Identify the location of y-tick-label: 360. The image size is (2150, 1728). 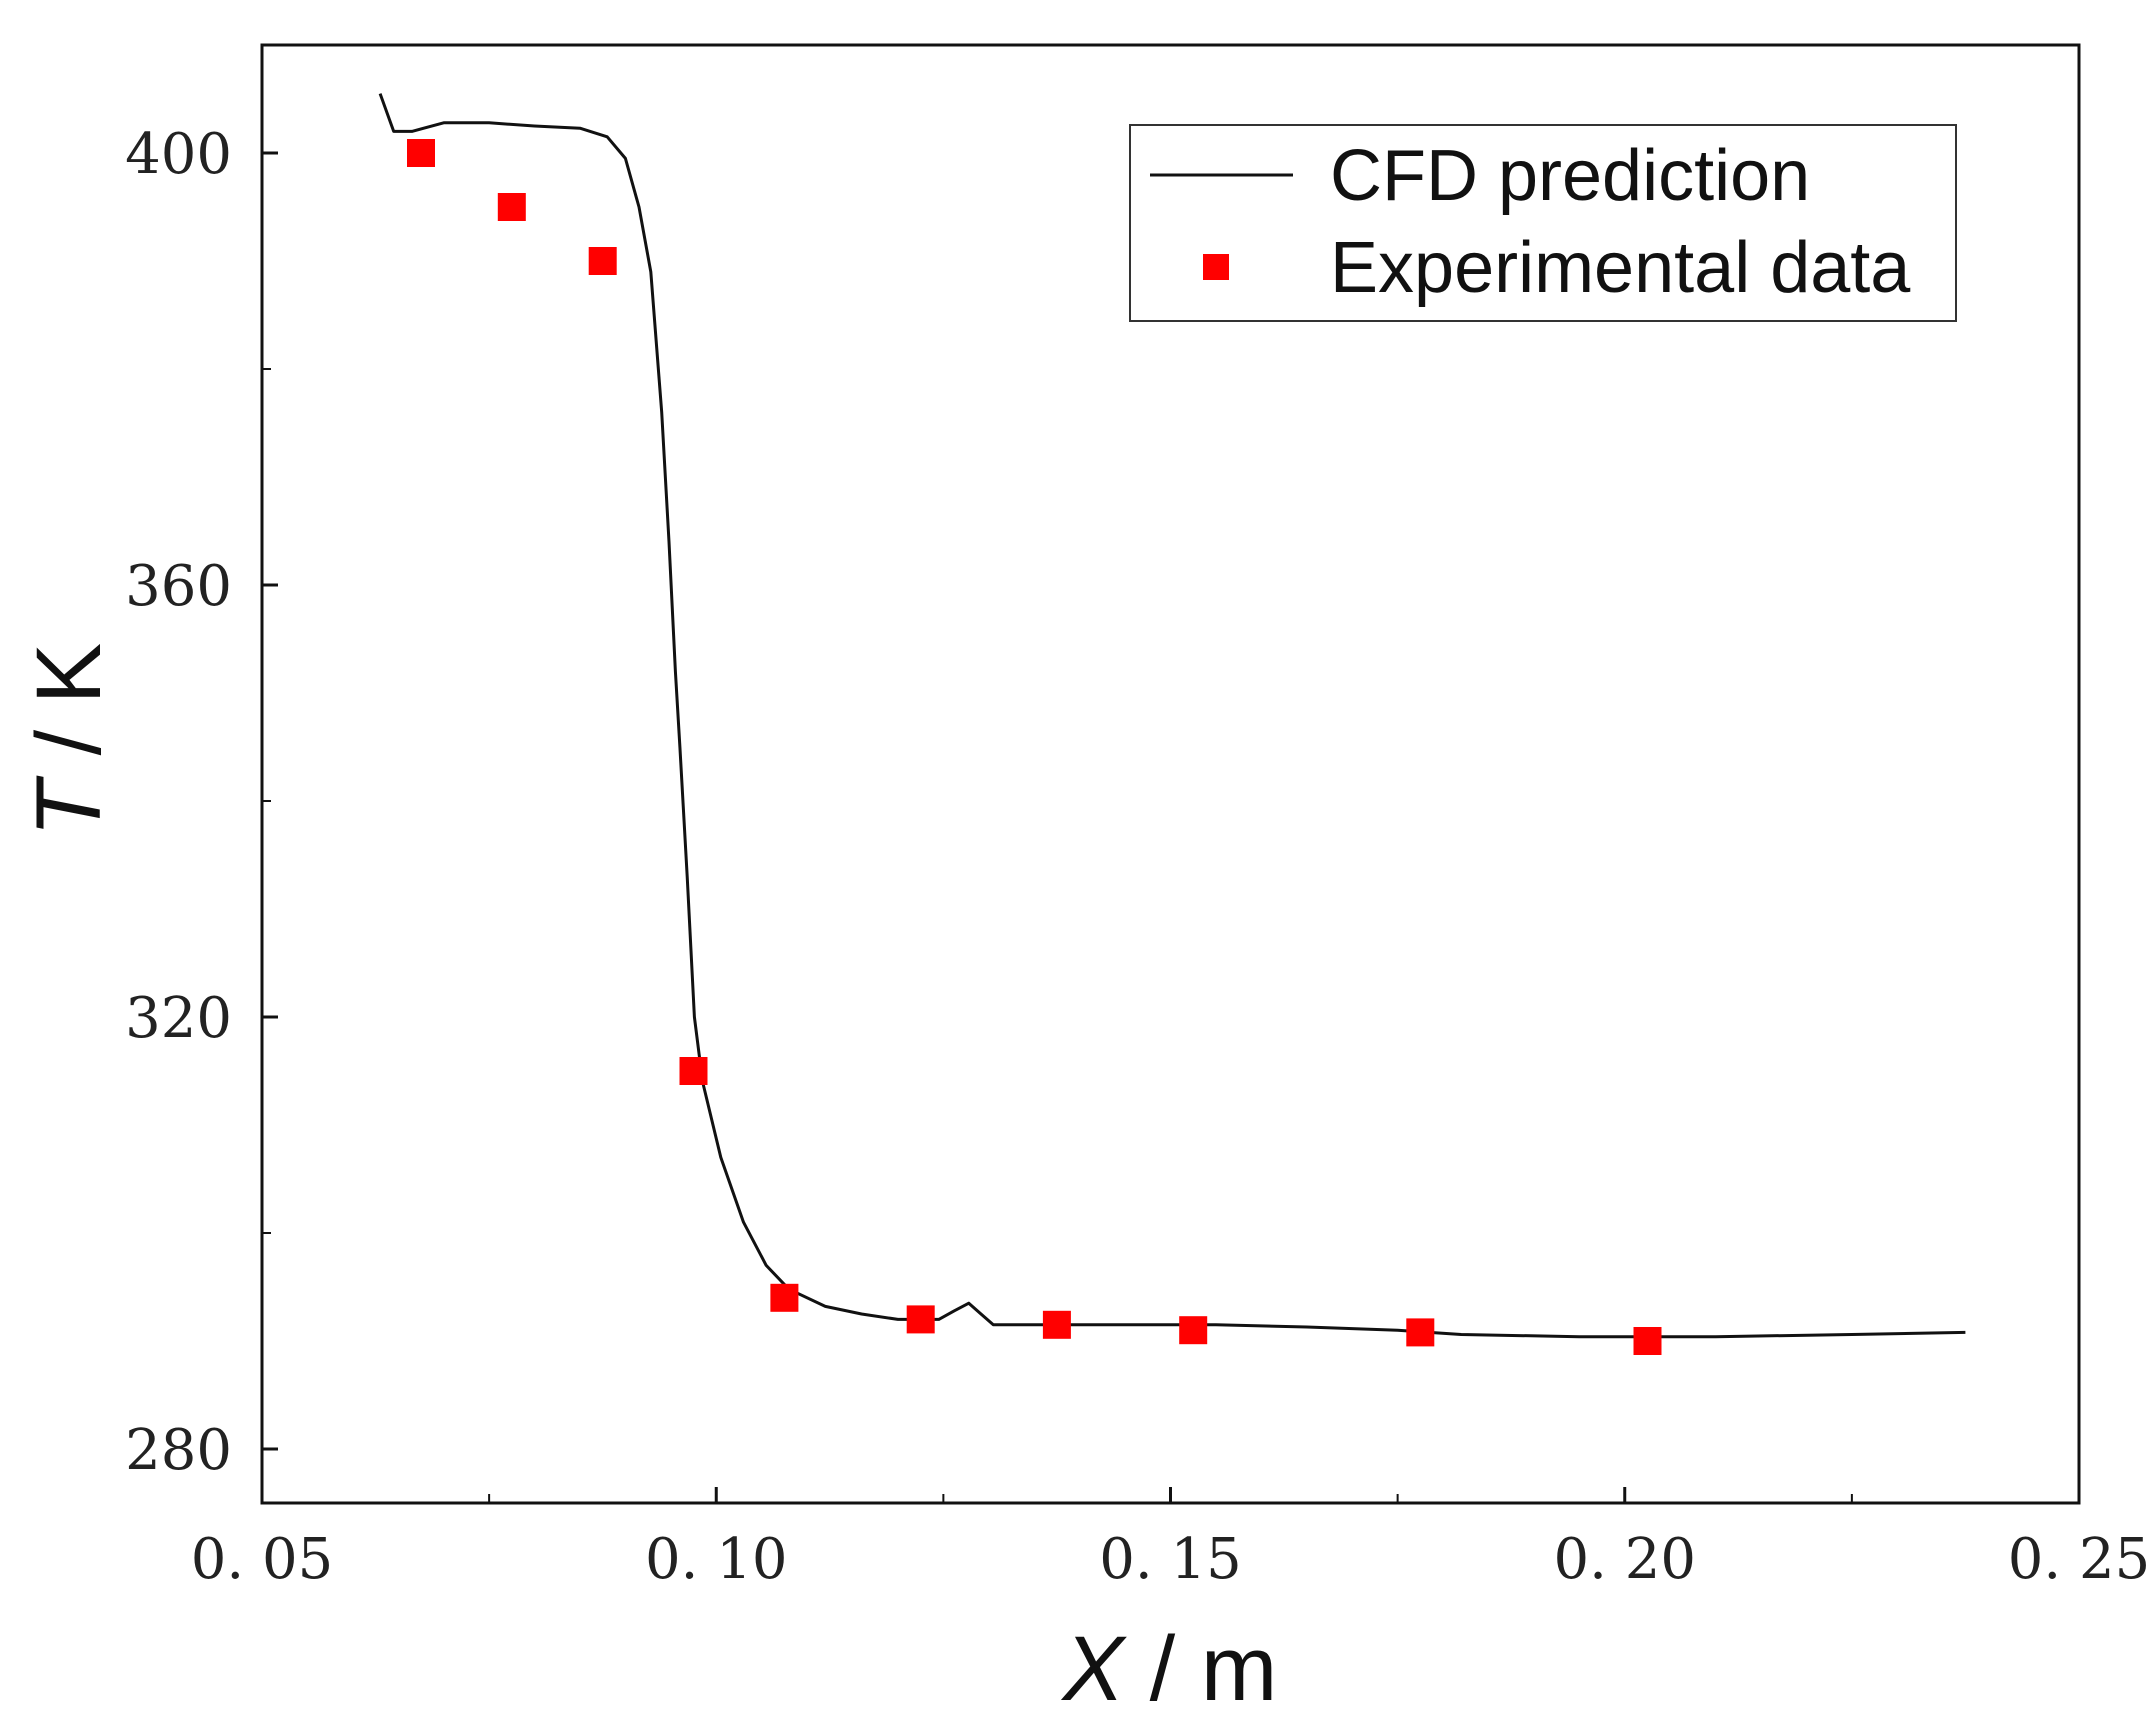
(178, 586).